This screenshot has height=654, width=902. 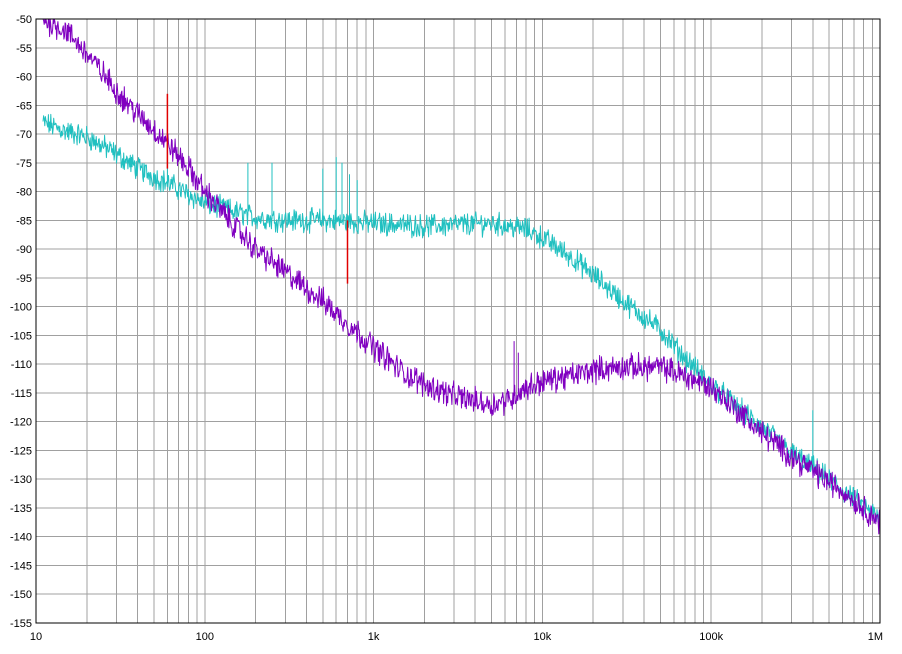 I want to click on x-tick-label: 100k, so click(x=711, y=637).